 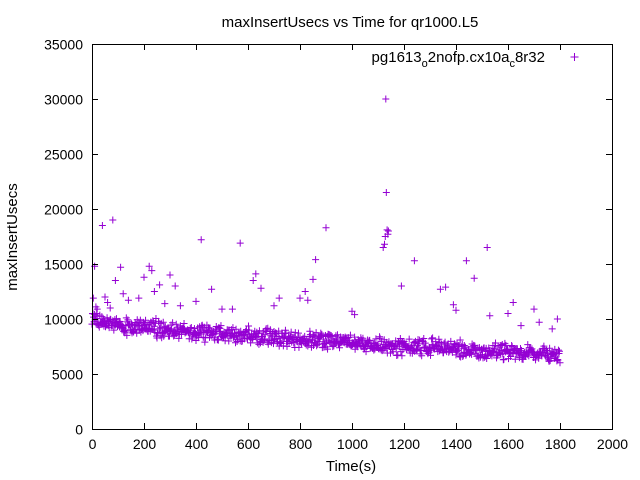 What do you see at coordinates (63, 100) in the screenshot?
I see `y-tick-label: 30000` at bounding box center [63, 100].